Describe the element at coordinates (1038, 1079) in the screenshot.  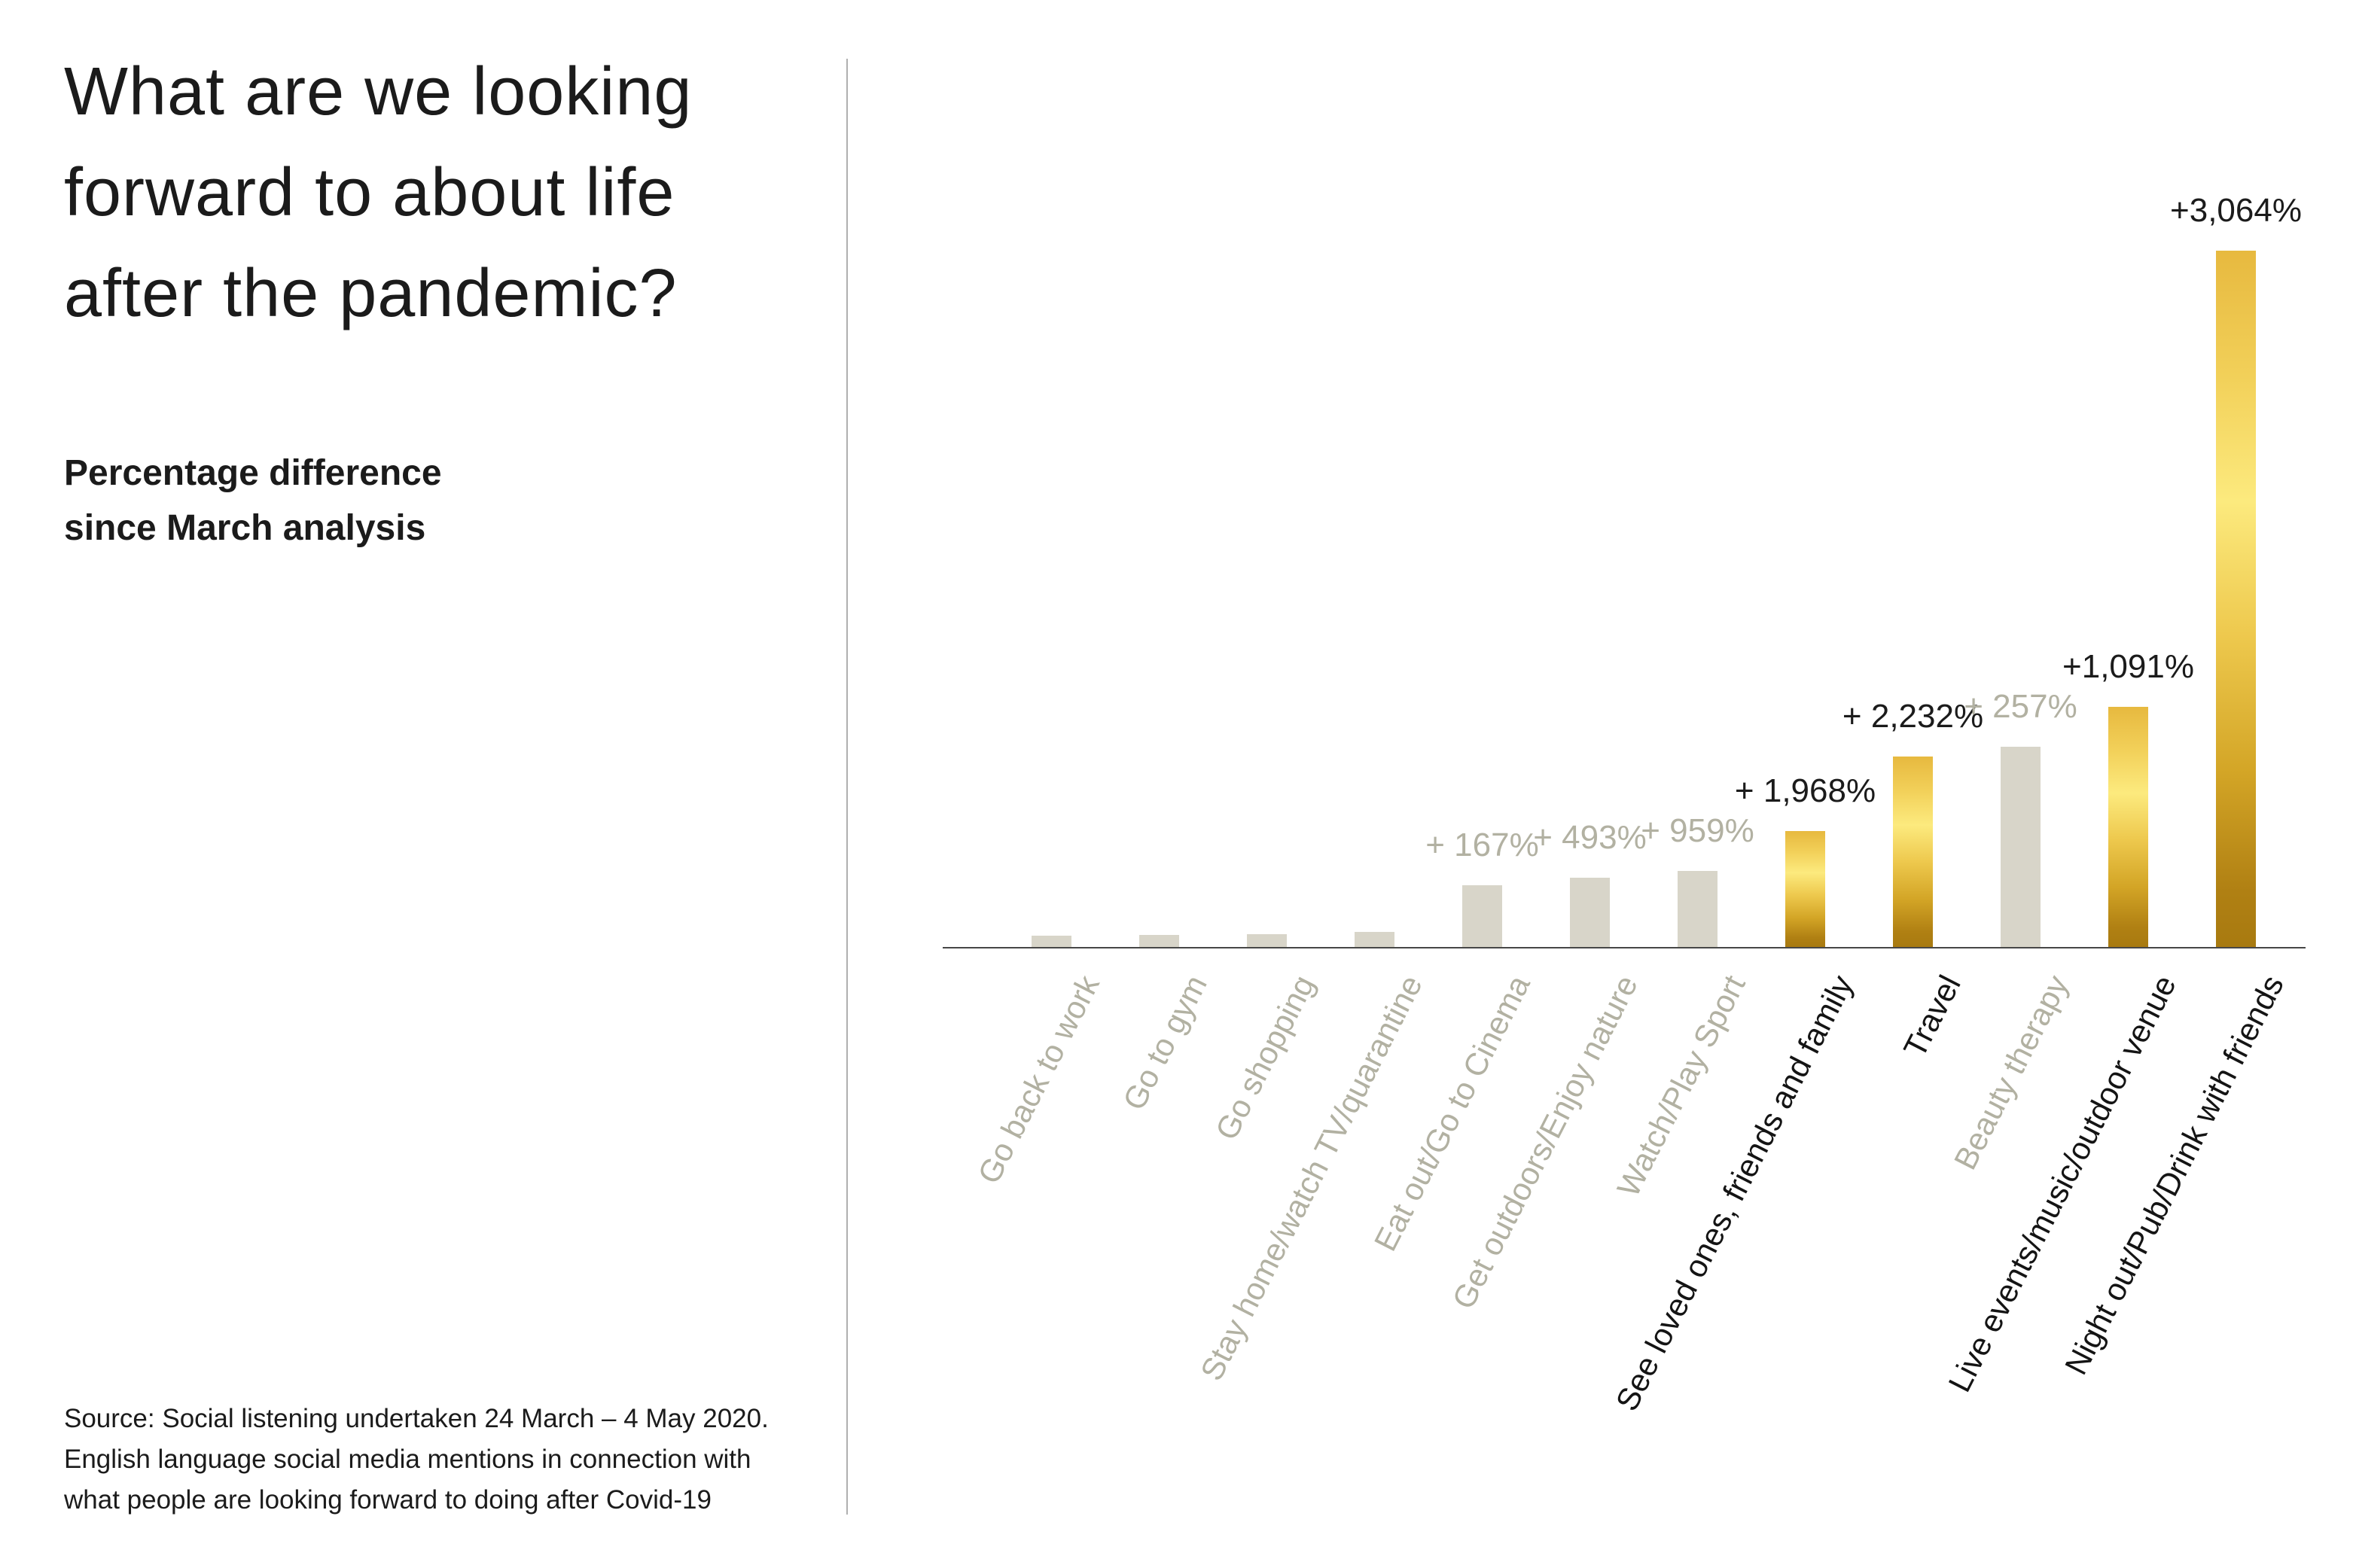
I see `bar-category-label: Go back to work` at that location.